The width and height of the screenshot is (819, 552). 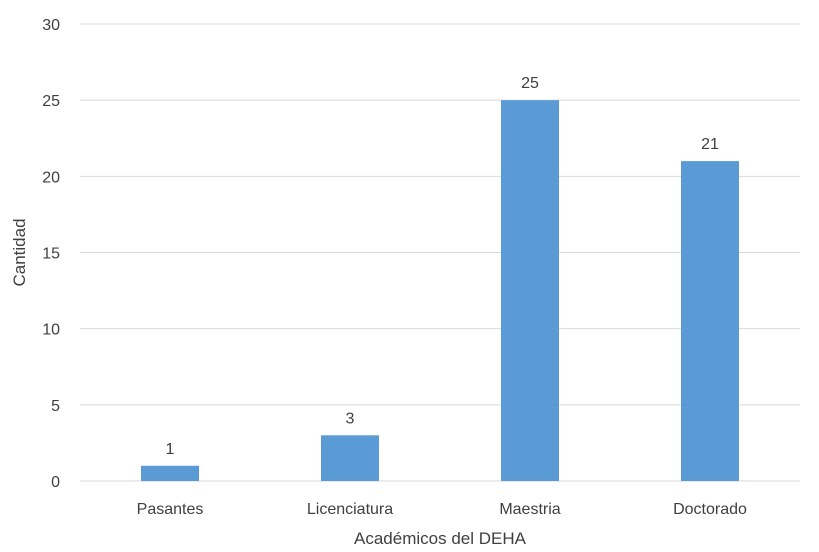 I want to click on y-axis-ticks: 0 5 10 15 20 25 30, so click(x=51, y=254).